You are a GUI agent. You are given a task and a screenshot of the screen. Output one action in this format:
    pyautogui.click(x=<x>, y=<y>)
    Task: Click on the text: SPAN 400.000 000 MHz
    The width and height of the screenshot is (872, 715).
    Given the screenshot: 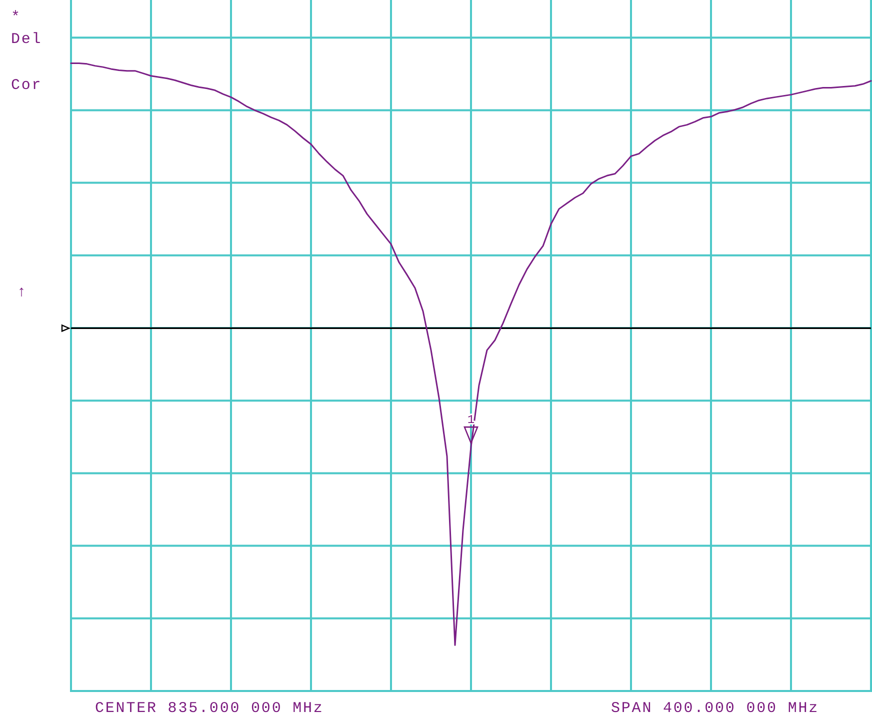 What is the action you would take?
    pyautogui.click(x=715, y=707)
    